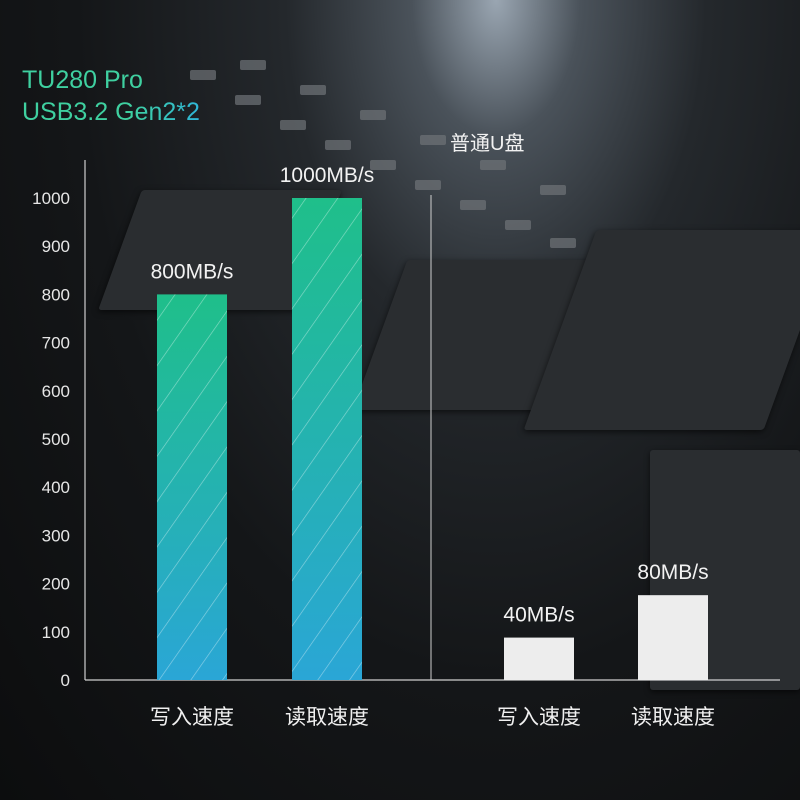  Describe the element at coordinates (82, 80) in the screenshot. I see `product-title: TU280 Pro` at that location.